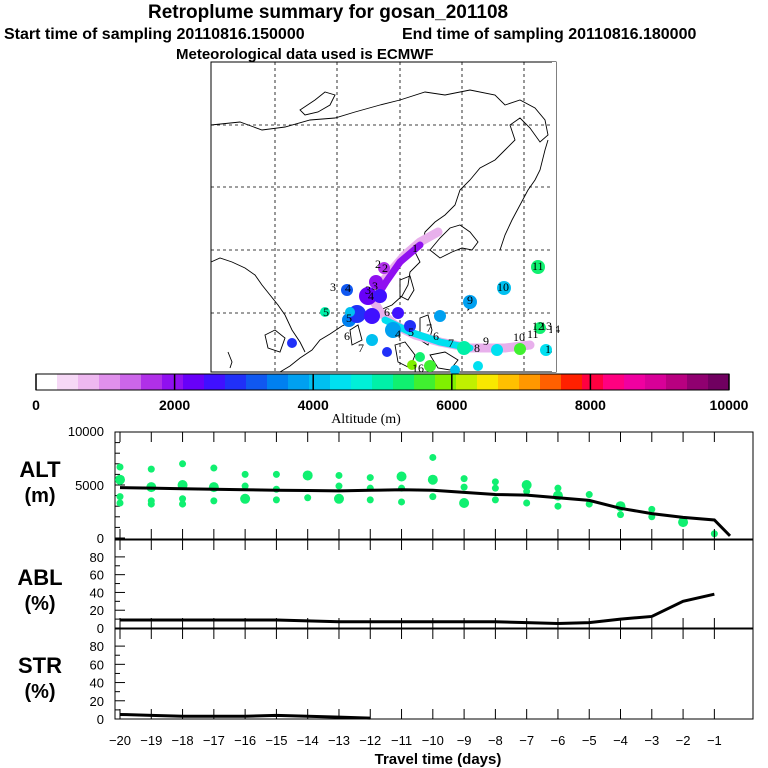 This screenshot has height=768, width=768. What do you see at coordinates (378, 264) in the screenshot?
I see `map-number-label: 2` at bounding box center [378, 264].